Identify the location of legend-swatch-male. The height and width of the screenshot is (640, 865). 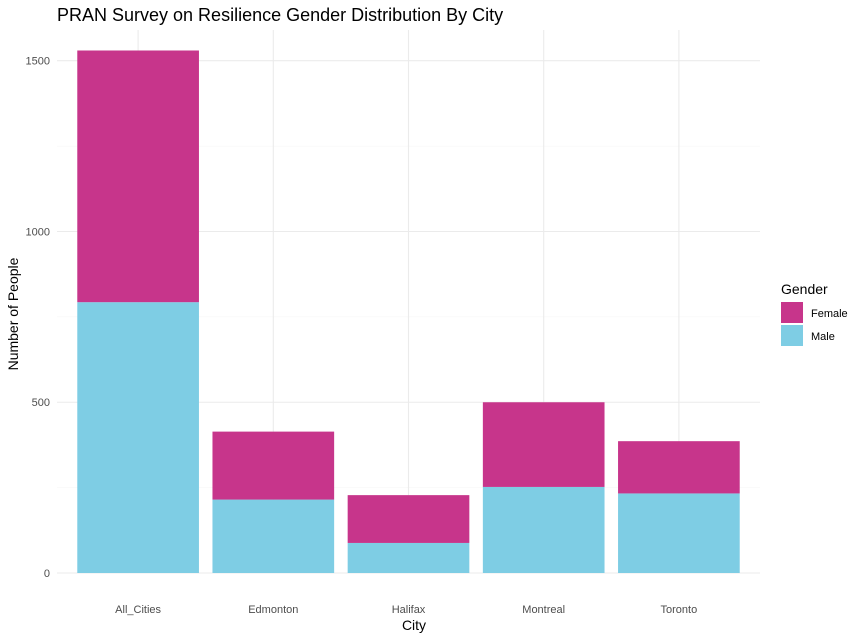
(792, 335).